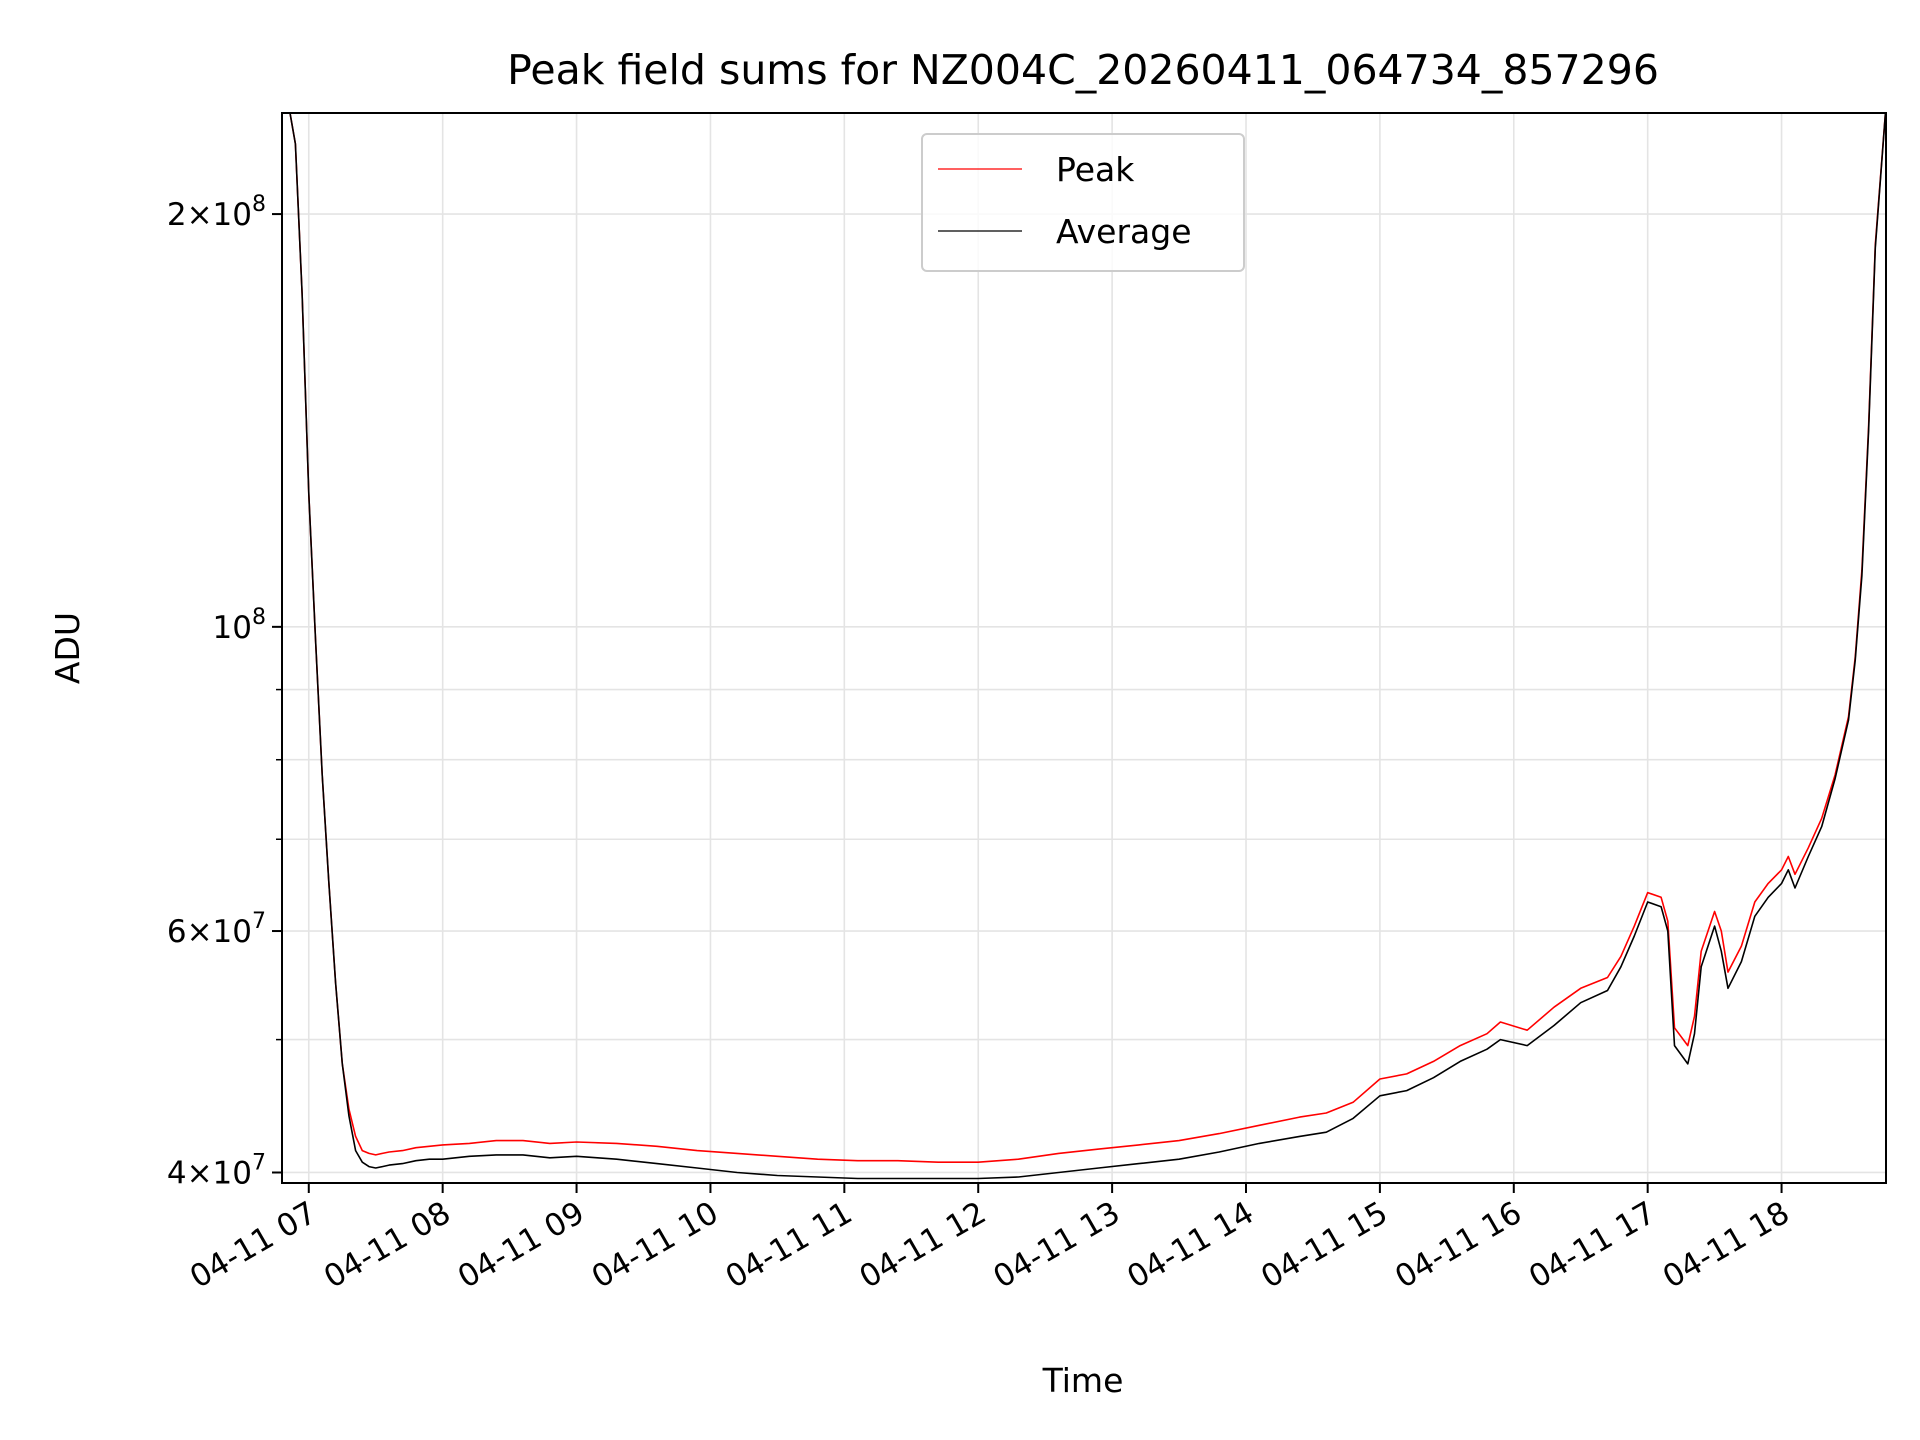 The width and height of the screenshot is (1920, 1440). I want to click on y-tick-label: 6×10⁷, so click(216, 929).